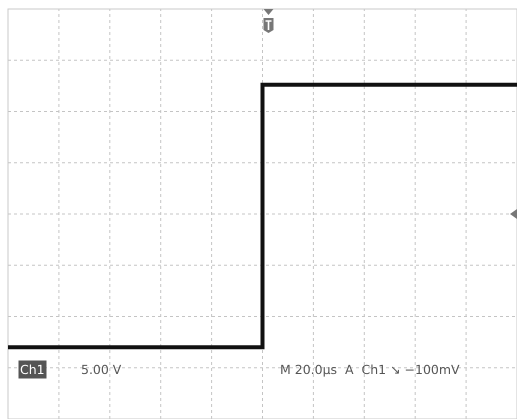  Describe the element at coordinates (370, 369) in the screenshot. I see `text: M 20.0µs A Ch1 ↘ −100mV` at that location.